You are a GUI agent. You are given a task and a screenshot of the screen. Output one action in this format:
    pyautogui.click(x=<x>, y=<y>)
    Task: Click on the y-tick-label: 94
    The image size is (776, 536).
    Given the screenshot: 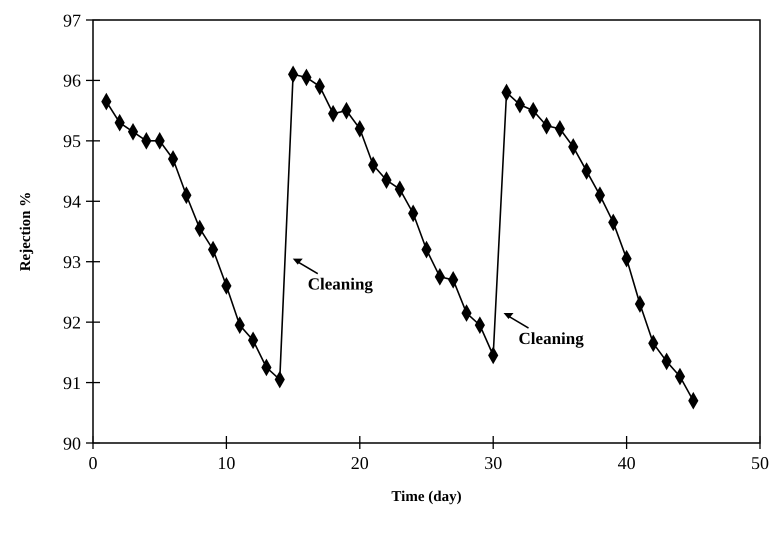 What is the action you would take?
    pyautogui.click(x=72, y=202)
    